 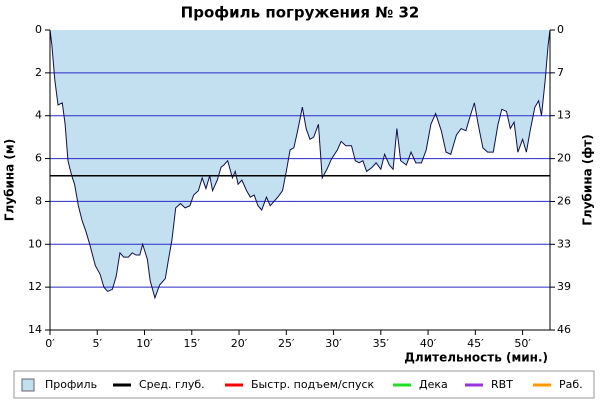 I want to click on y2-axis-label: Глубина (фт), so click(x=588, y=179).